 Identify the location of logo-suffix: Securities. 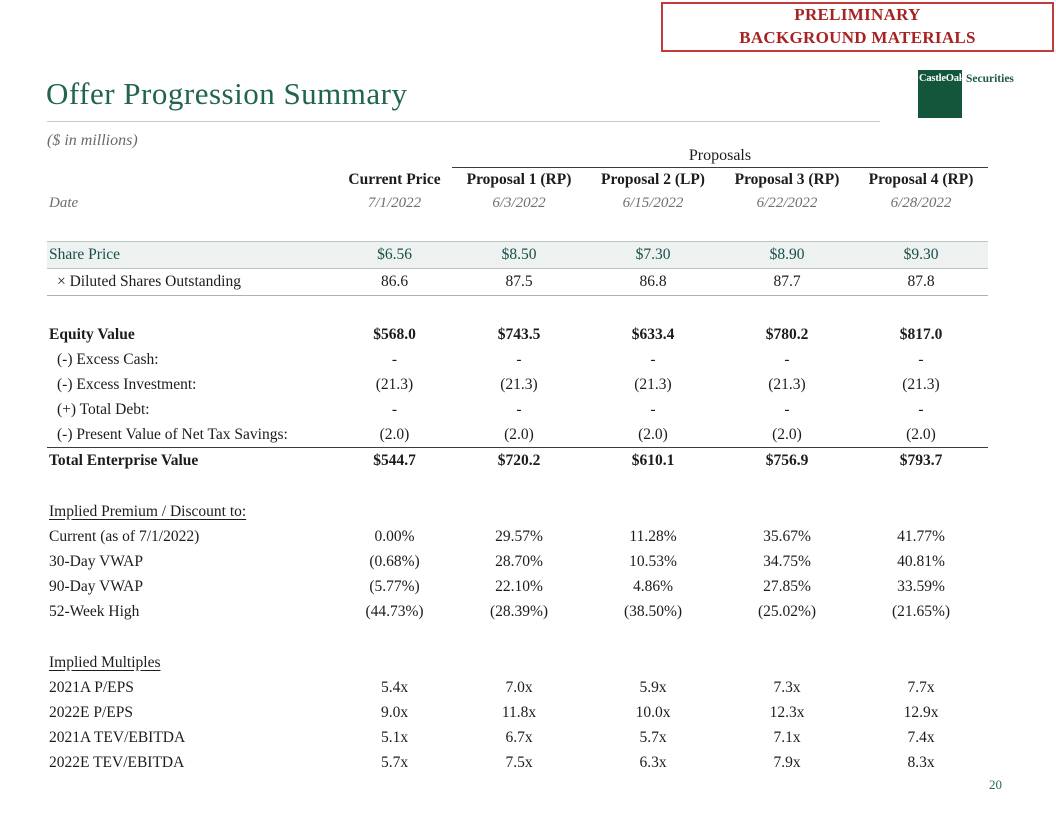
(990, 79).